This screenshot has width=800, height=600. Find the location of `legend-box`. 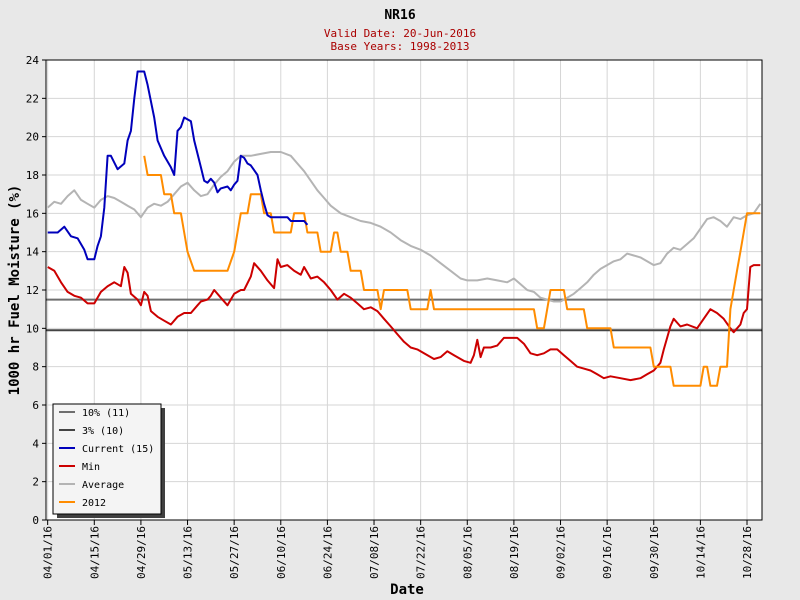

legend-box is located at coordinates (107, 459).